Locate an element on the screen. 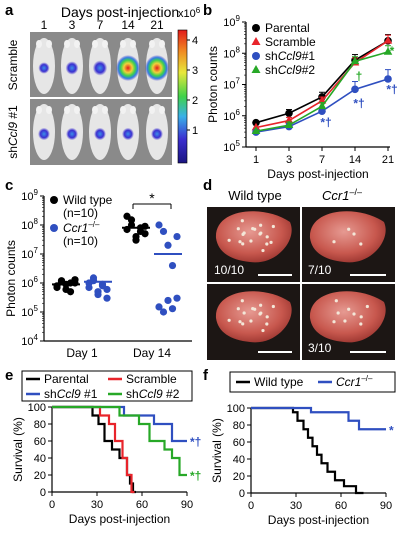 Image resolution: width=400 pixels, height=535 pixels. panel-letter-b: b is located at coordinates (207, 10).